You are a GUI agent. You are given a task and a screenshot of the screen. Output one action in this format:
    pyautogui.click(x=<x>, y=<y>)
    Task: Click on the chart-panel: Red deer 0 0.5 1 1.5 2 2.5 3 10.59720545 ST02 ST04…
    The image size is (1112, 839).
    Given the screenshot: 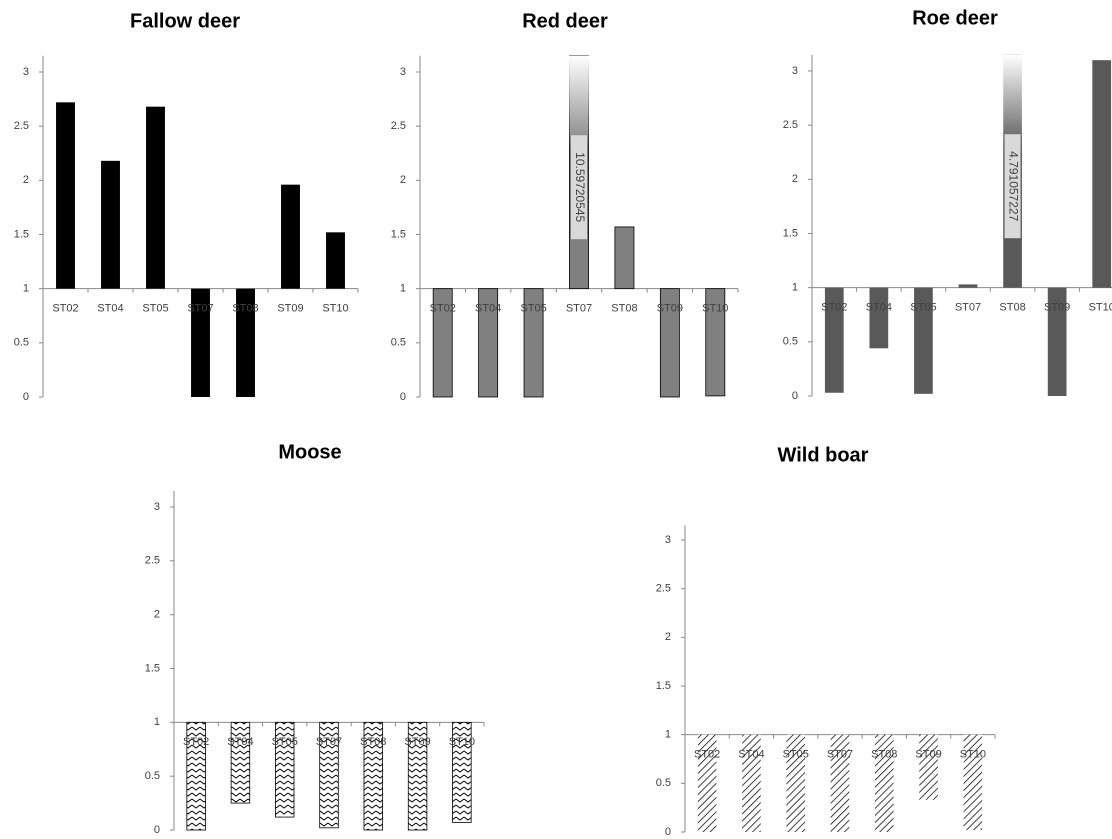 What is the action you would take?
    pyautogui.click(x=565, y=206)
    